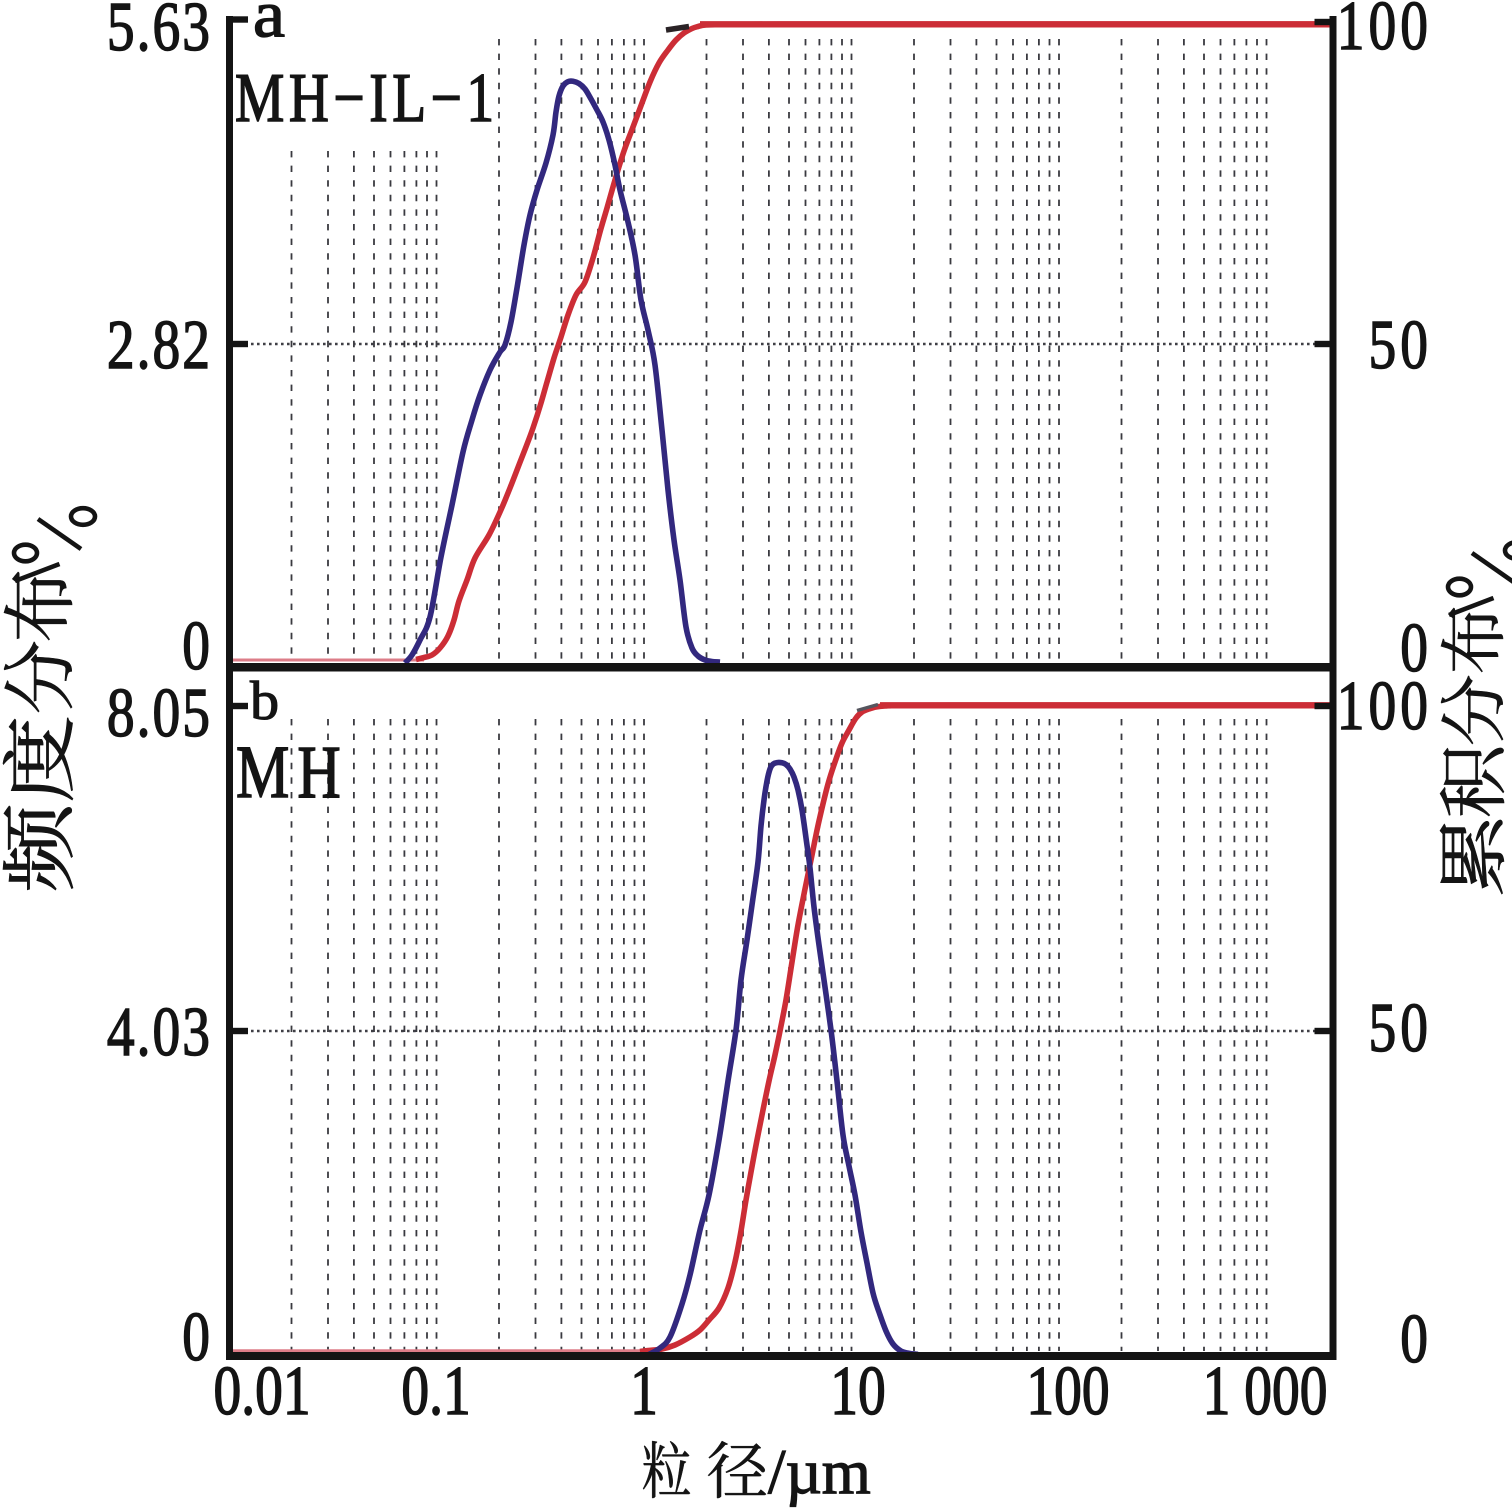  I want to click on svg-text: 0.01, so click(261, 1390).